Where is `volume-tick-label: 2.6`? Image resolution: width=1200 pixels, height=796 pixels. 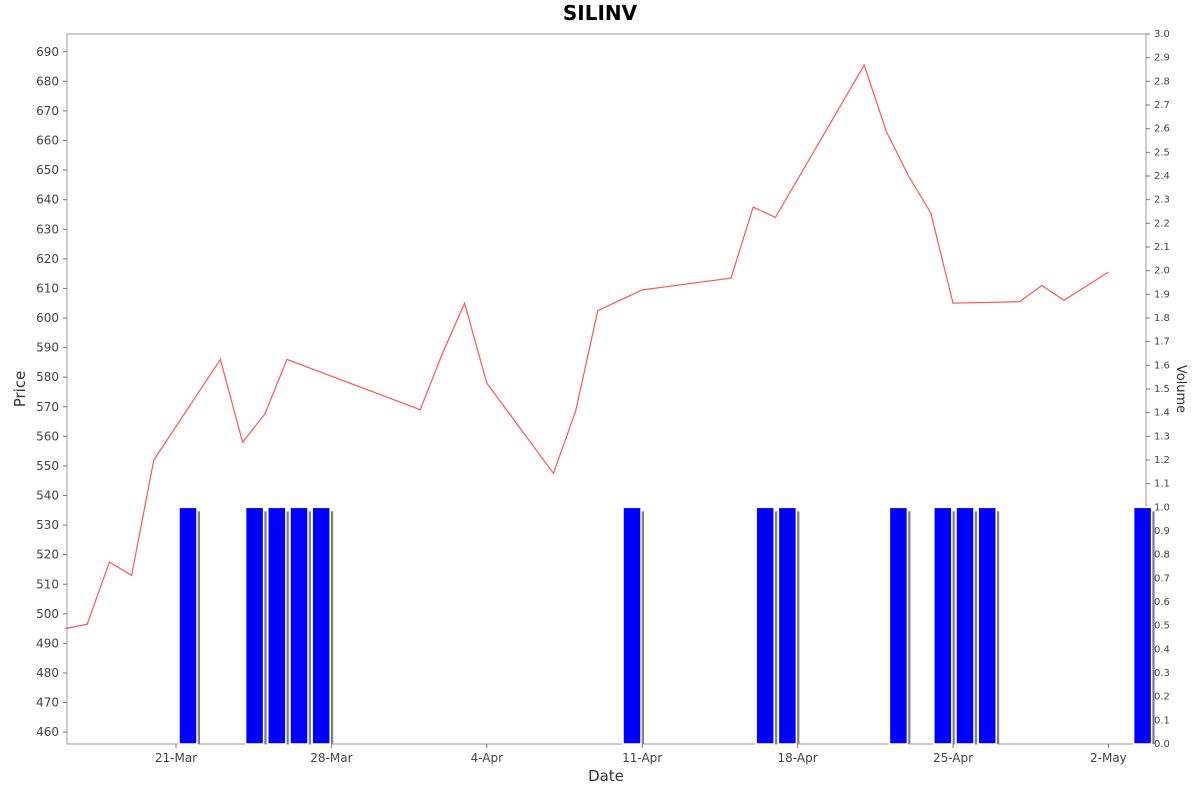
volume-tick-label: 2.6 is located at coordinates (1162, 129).